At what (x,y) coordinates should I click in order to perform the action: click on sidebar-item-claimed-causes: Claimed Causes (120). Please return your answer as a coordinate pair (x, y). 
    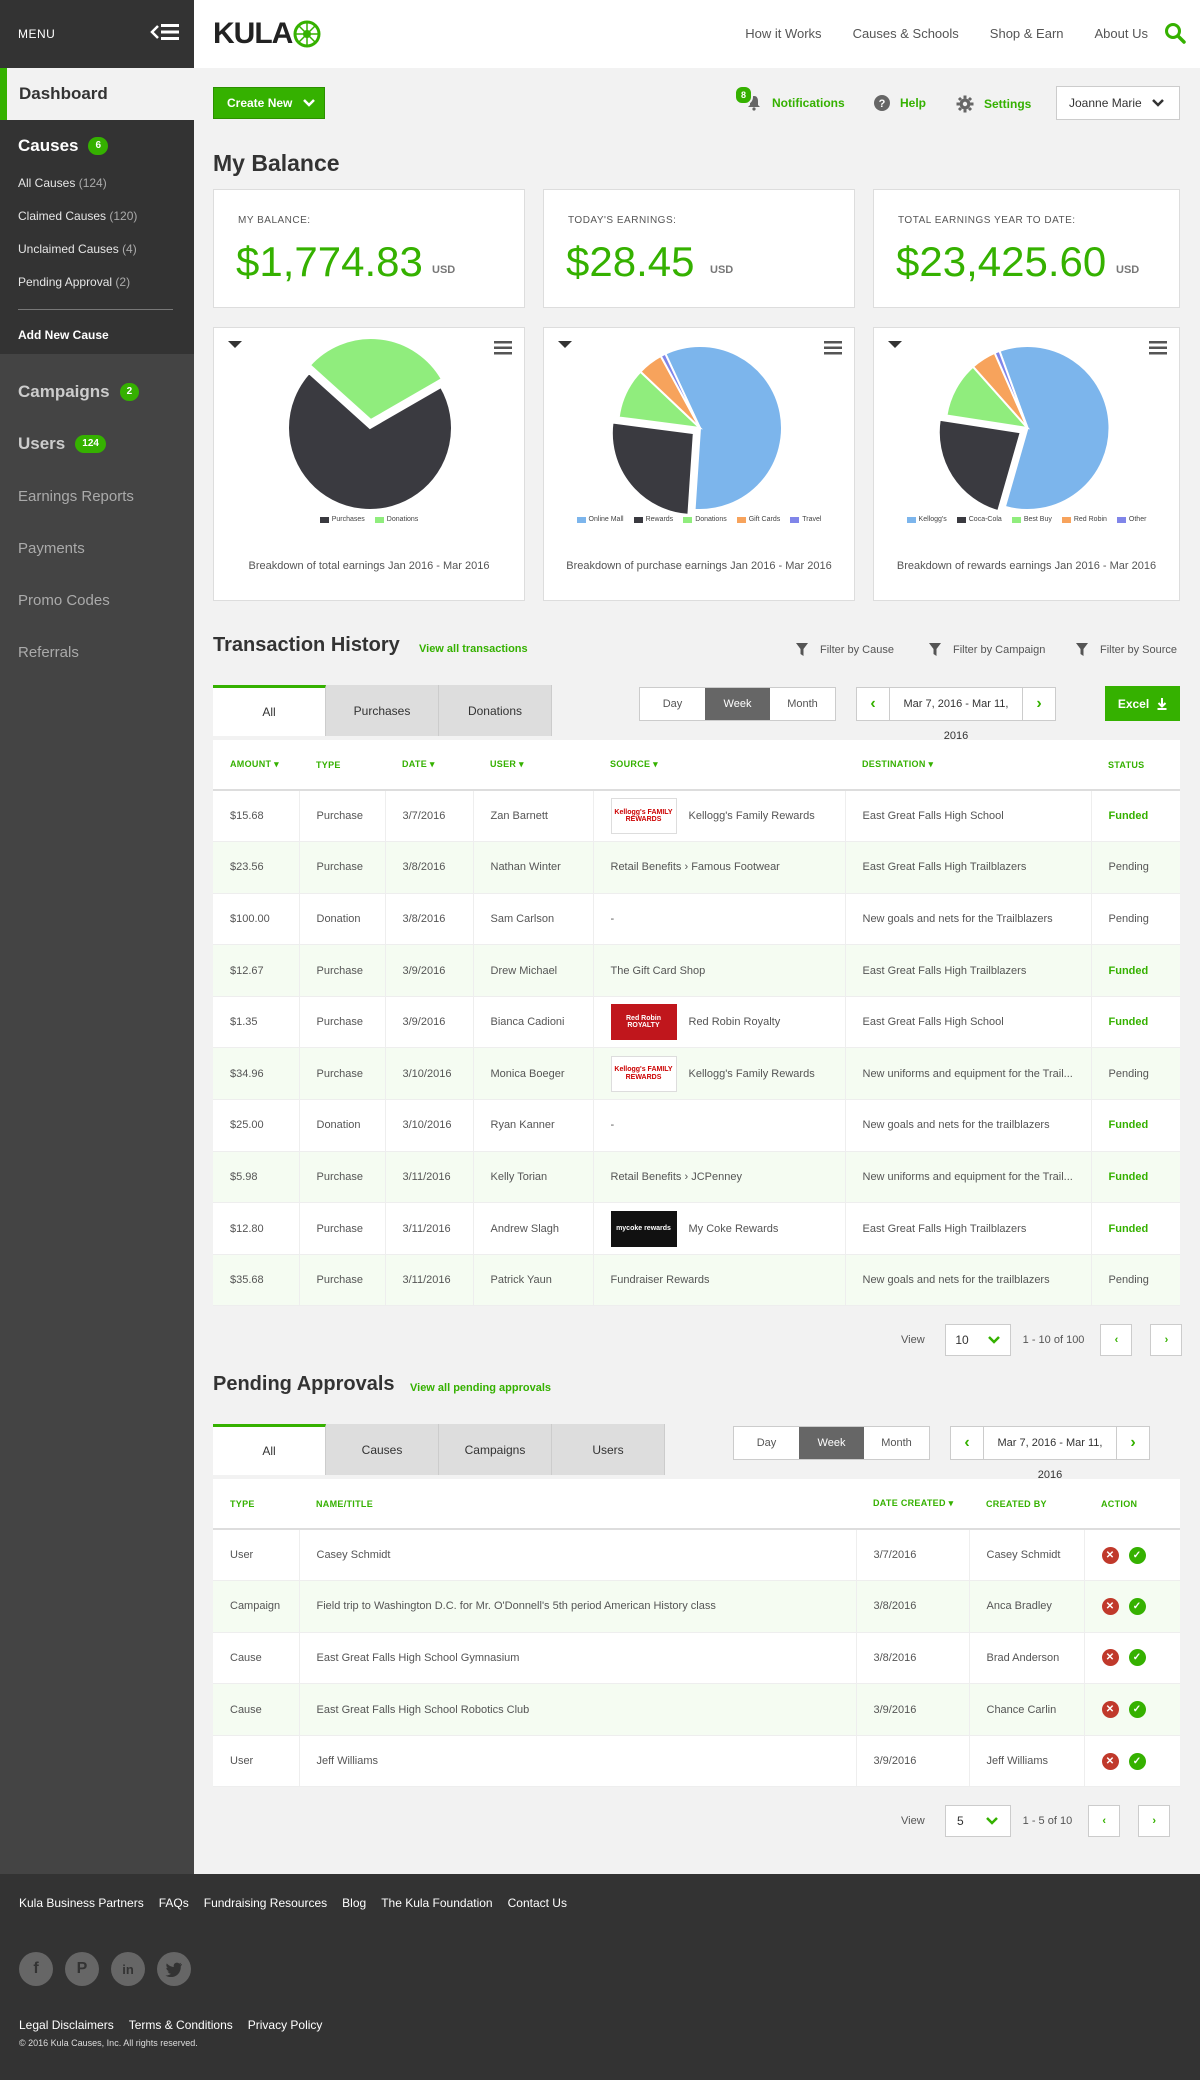
    Looking at the image, I should click on (97, 216).